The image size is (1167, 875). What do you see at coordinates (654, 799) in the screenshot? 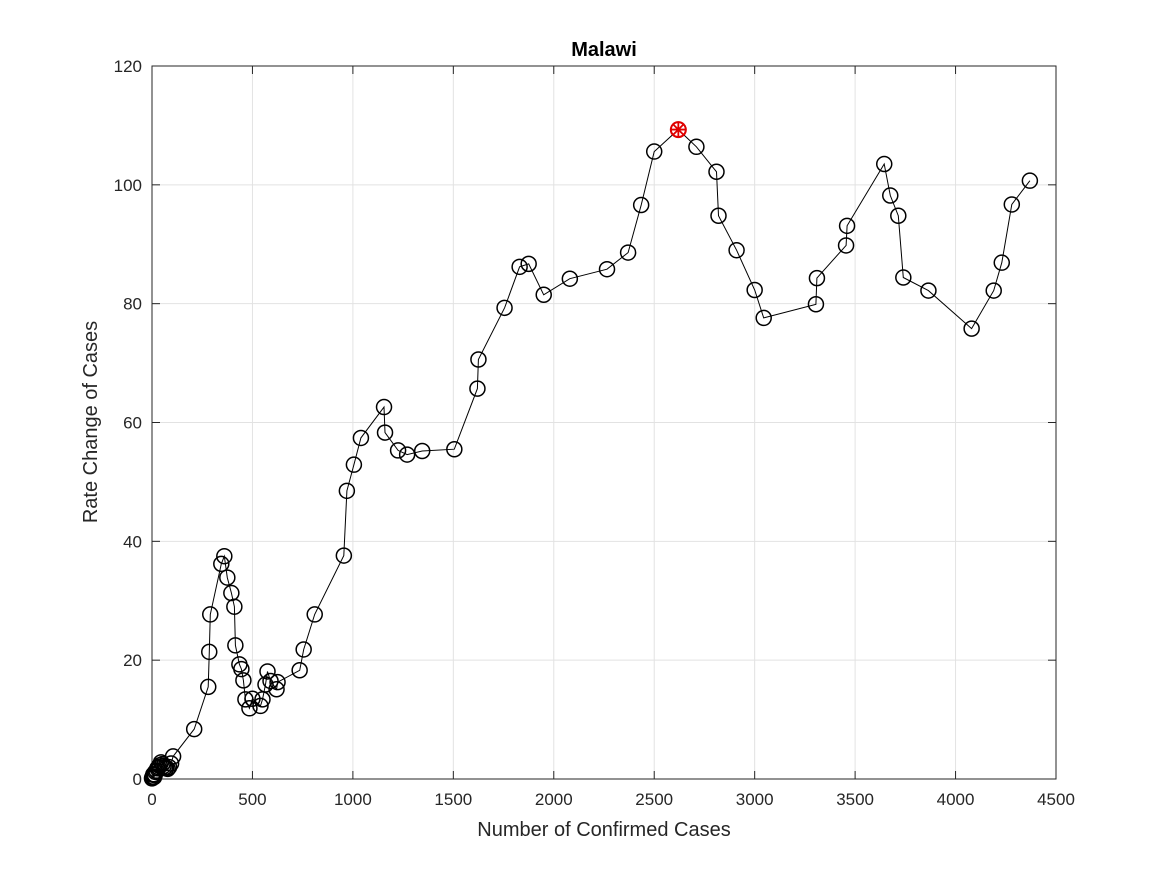
I see `x-tick-label: 2500` at bounding box center [654, 799].